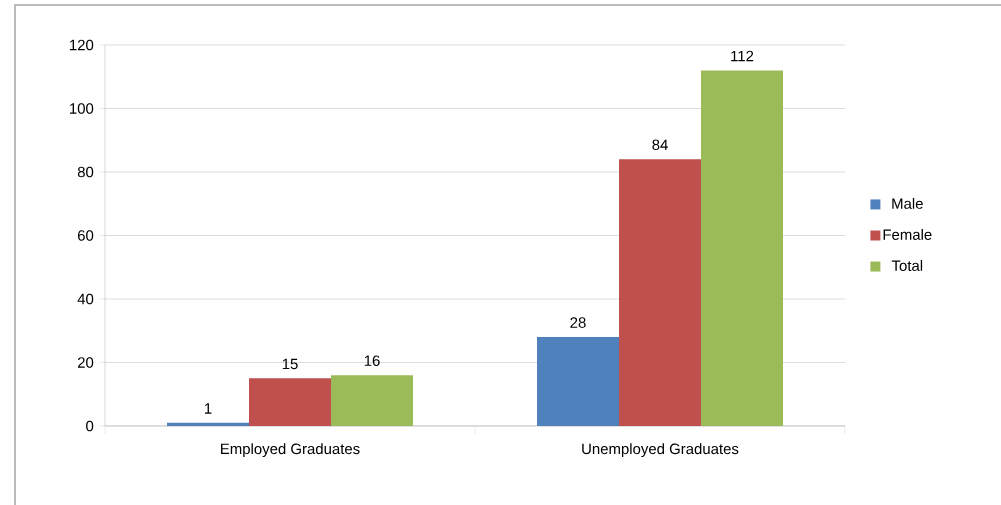 This screenshot has width=1001, height=505. I want to click on data-label: 84, so click(660, 145).